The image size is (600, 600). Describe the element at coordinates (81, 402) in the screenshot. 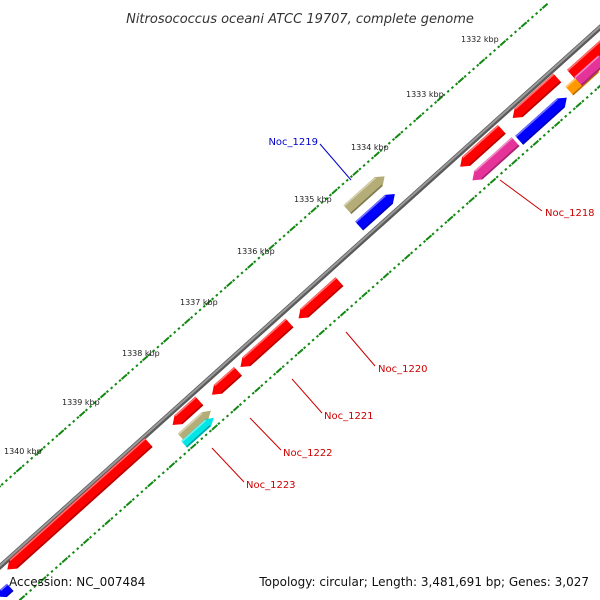

I see `tick-label-1339: 1339 kbp` at that location.